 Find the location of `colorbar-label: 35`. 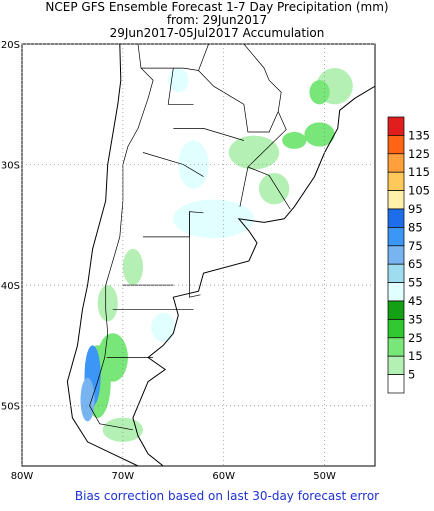

colorbar-label: 35 is located at coordinates (415, 319).